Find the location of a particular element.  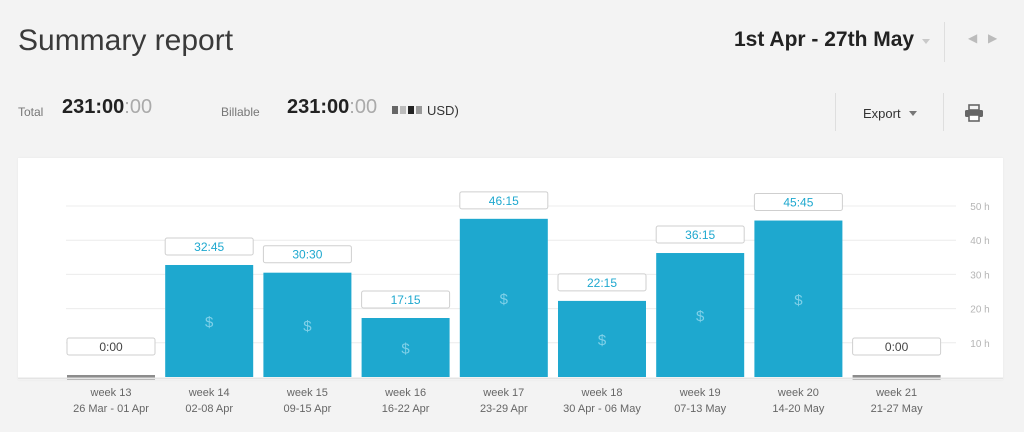

data-label: 30:30 is located at coordinates (307, 255).